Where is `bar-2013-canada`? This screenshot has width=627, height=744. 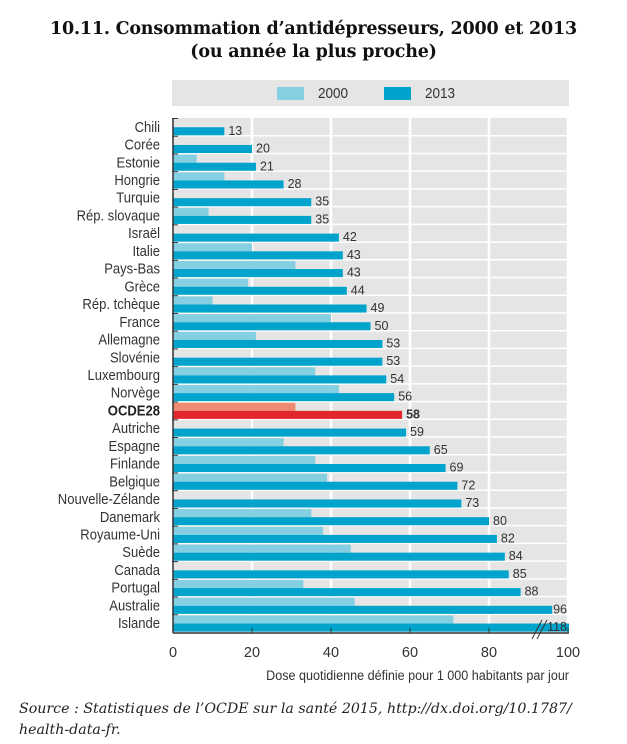
bar-2013-canada is located at coordinates (341, 574).